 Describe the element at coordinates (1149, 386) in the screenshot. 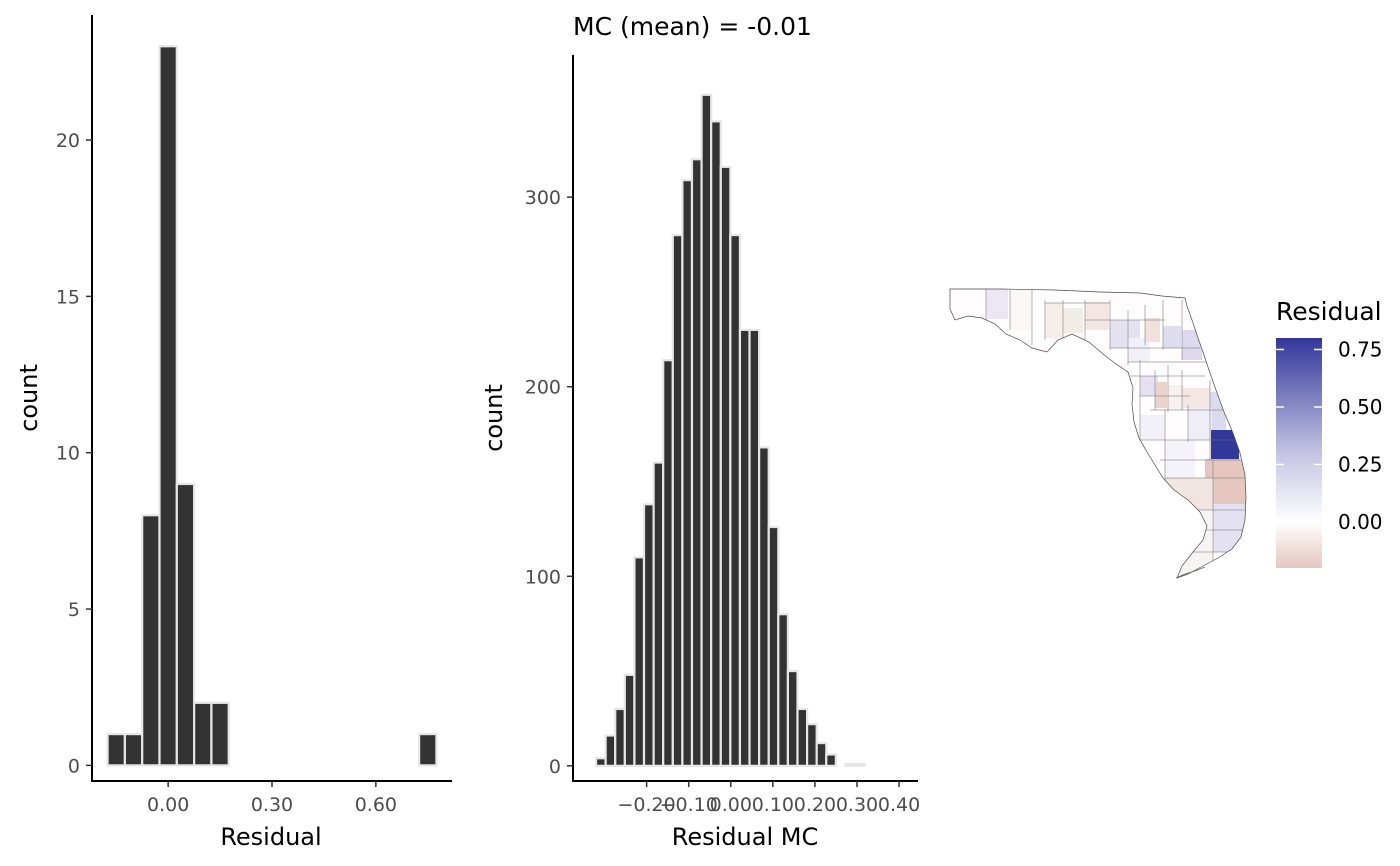

I see `county-central-west-a` at that location.